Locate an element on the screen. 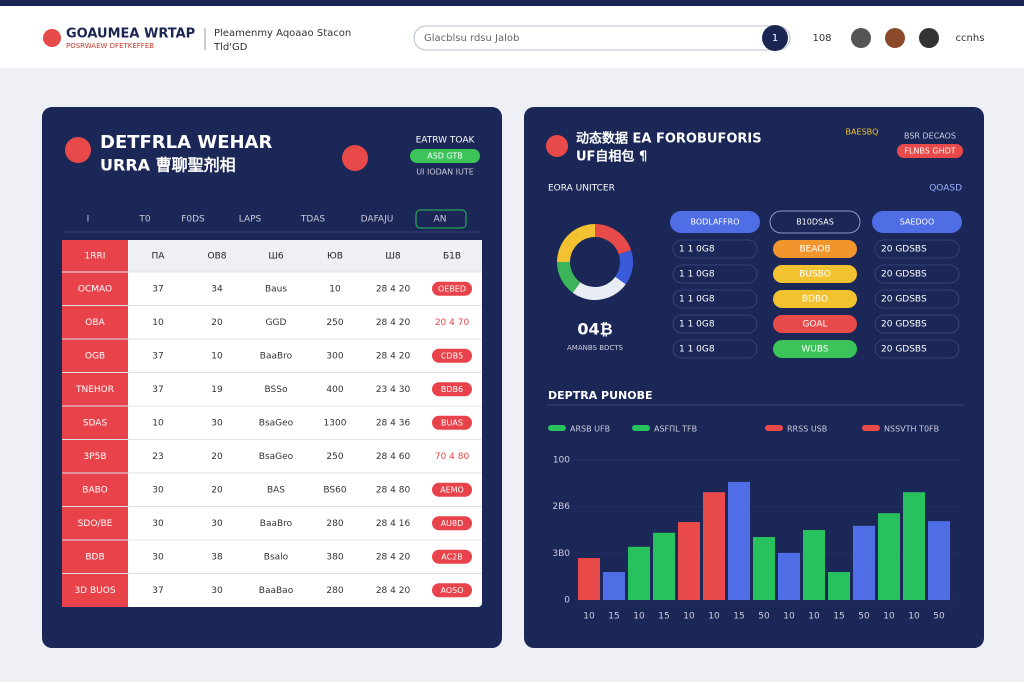 This screenshot has height=682, width=1024. table-cell: BS60 is located at coordinates (334, 490).